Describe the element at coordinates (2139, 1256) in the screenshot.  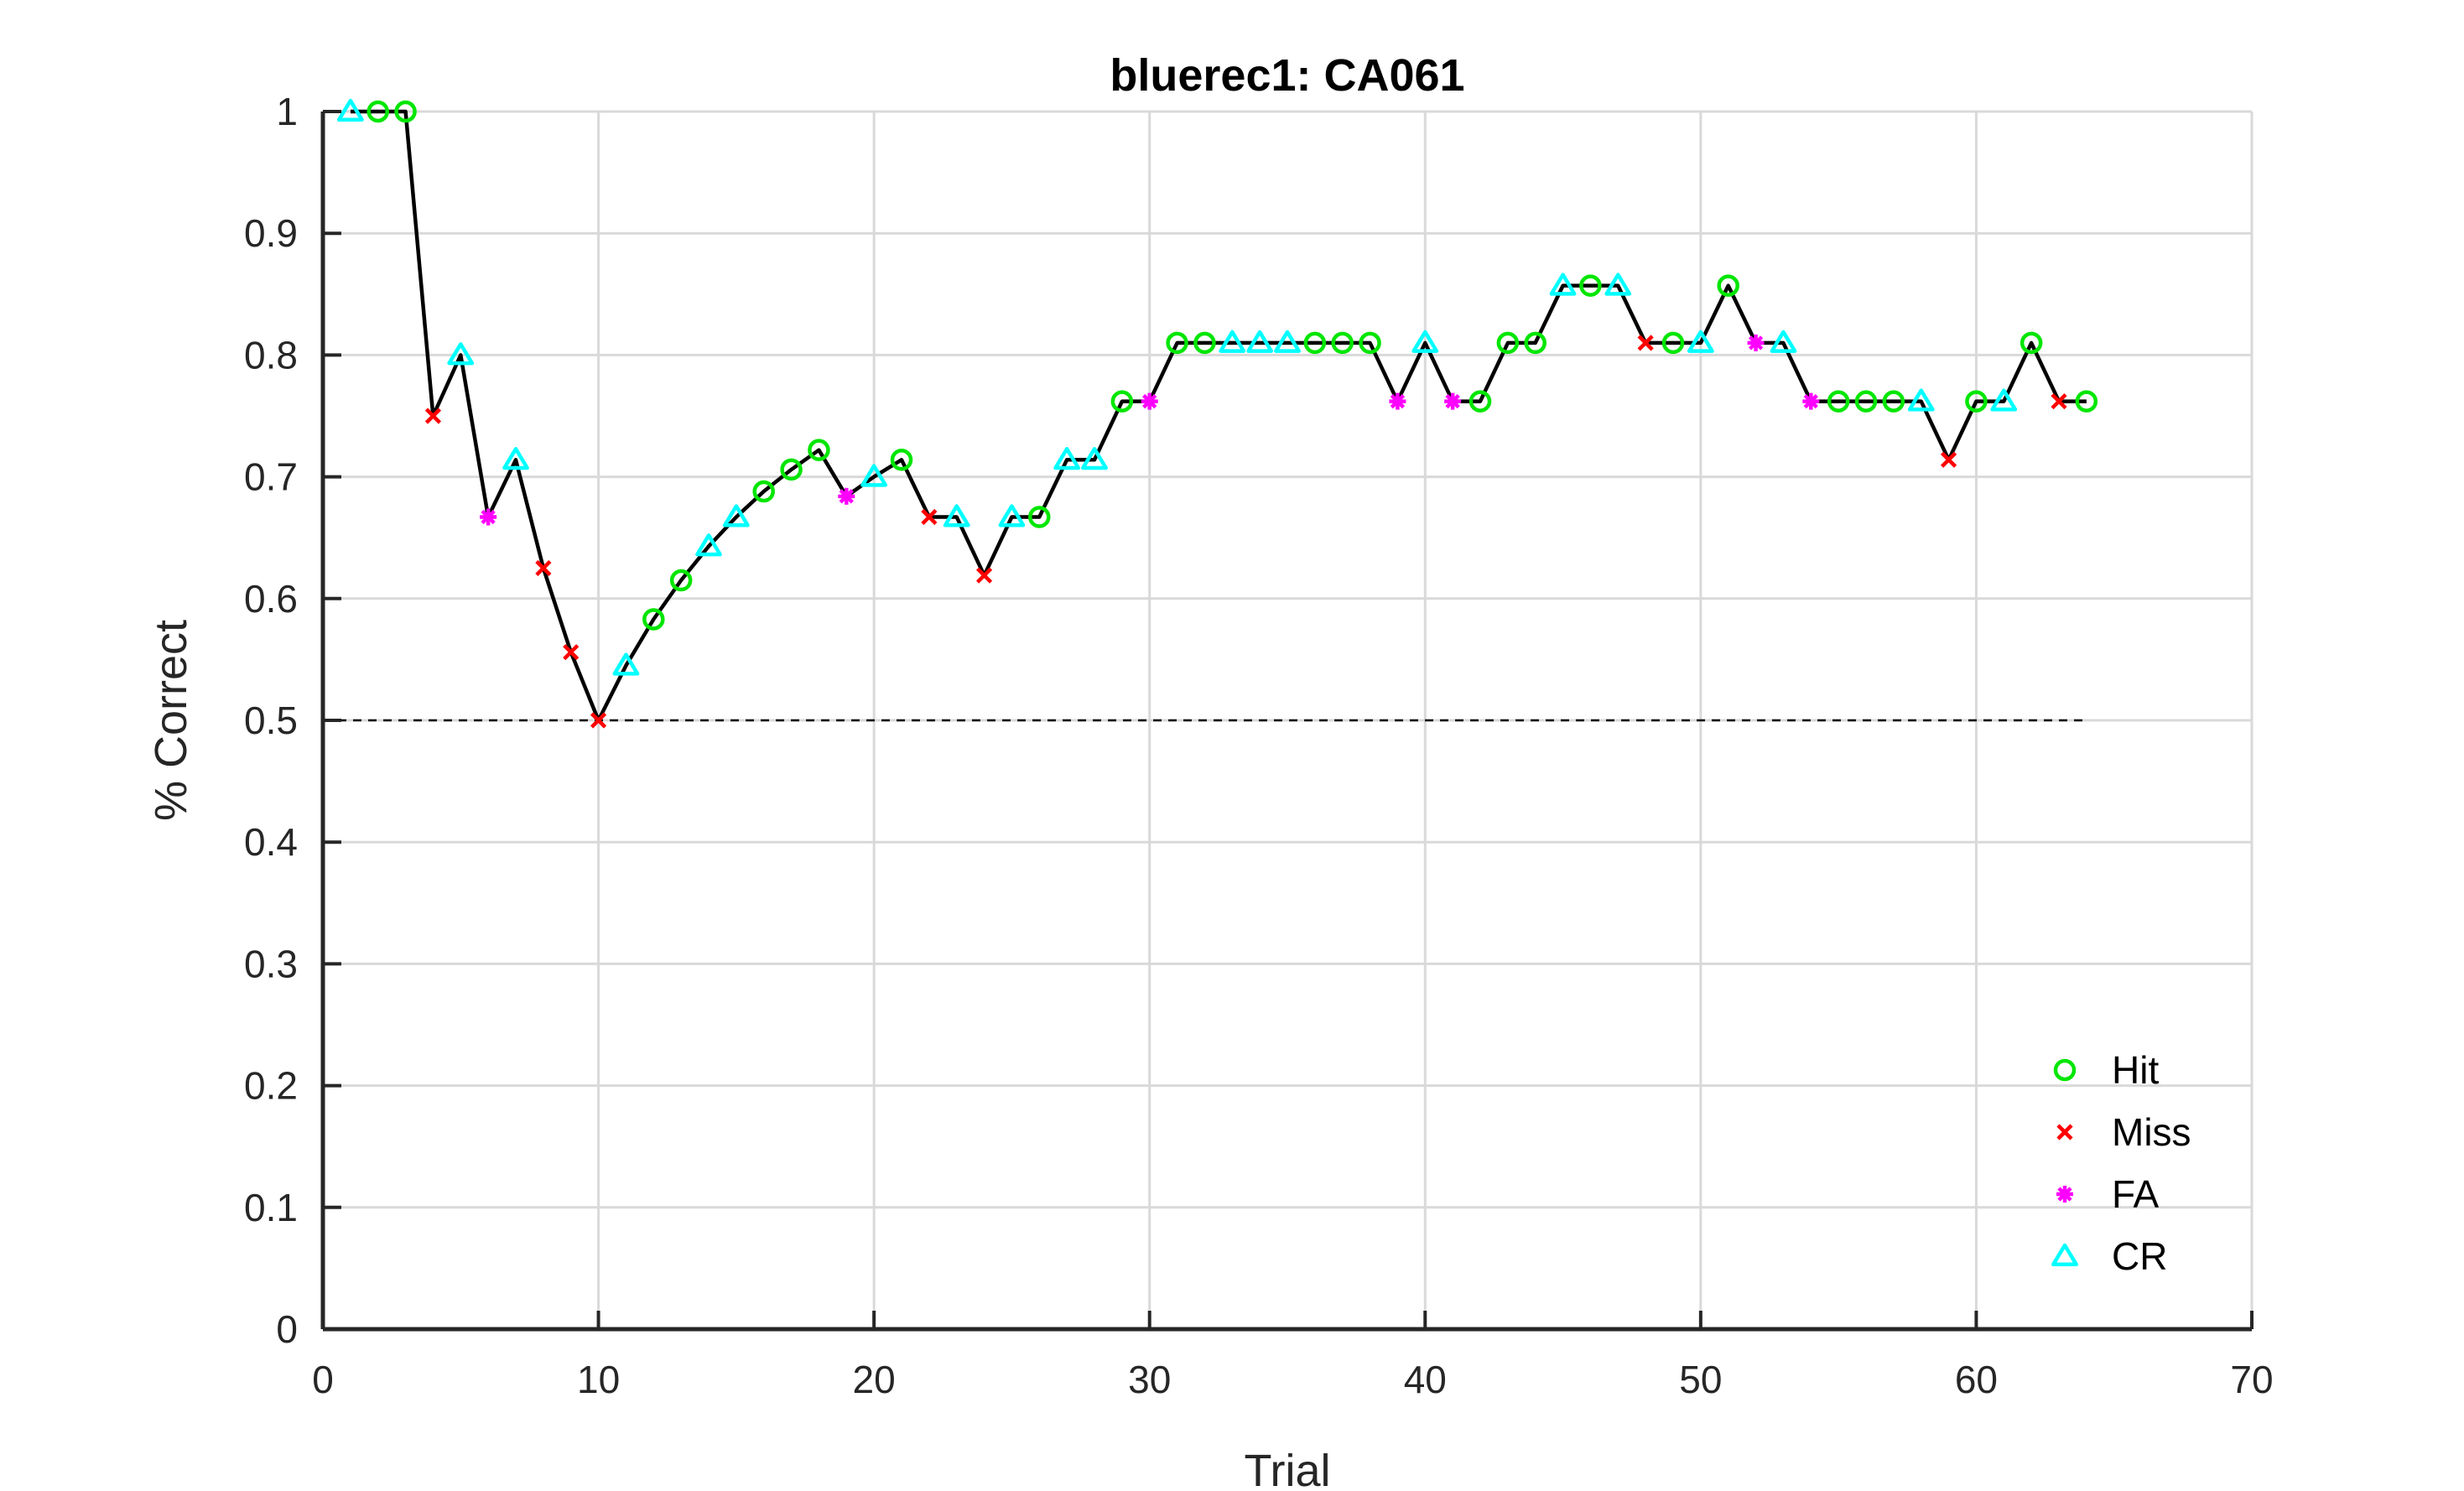
I see `legend-label-cr: CR` at that location.